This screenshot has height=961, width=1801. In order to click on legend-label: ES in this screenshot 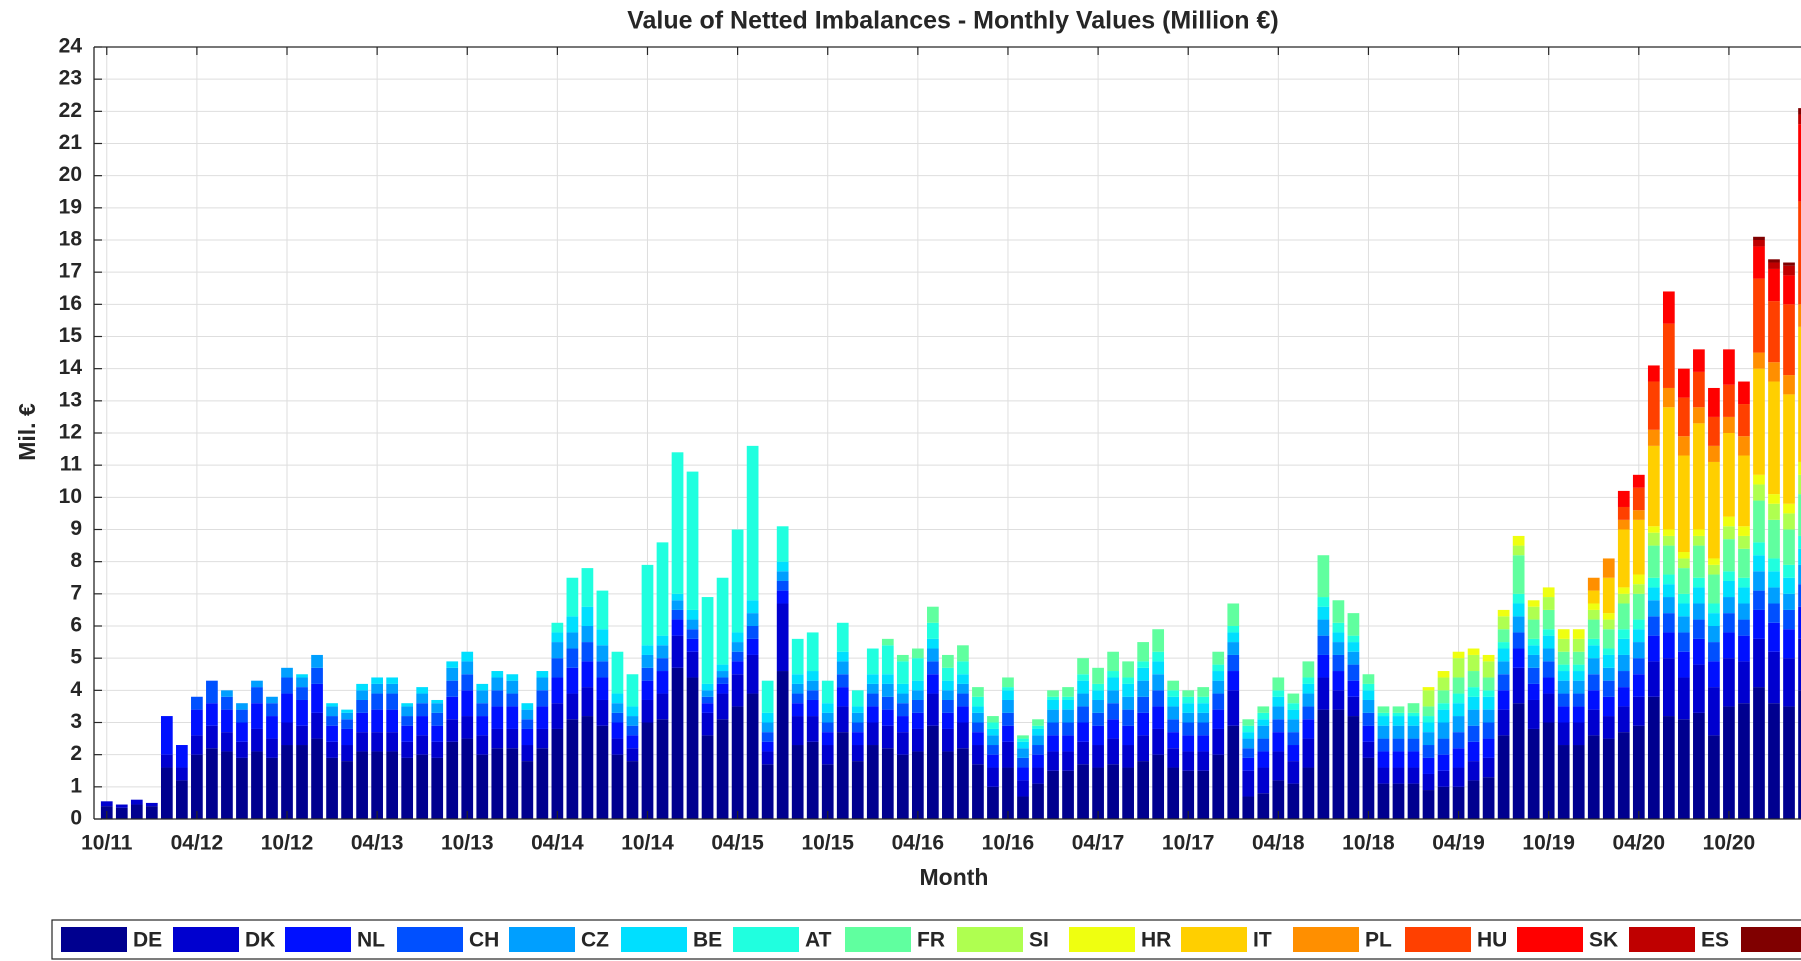, I will do `click(1715, 940)`.